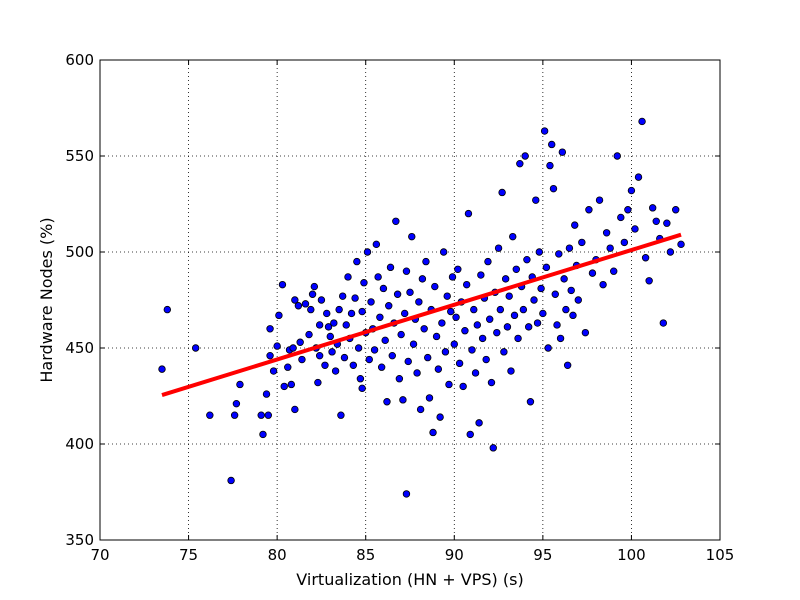 This screenshot has height=600, width=800. Describe the element at coordinates (412, 555) in the screenshot. I see `x-tick-labels: 70 75 80 85 90 95 100 105` at that location.